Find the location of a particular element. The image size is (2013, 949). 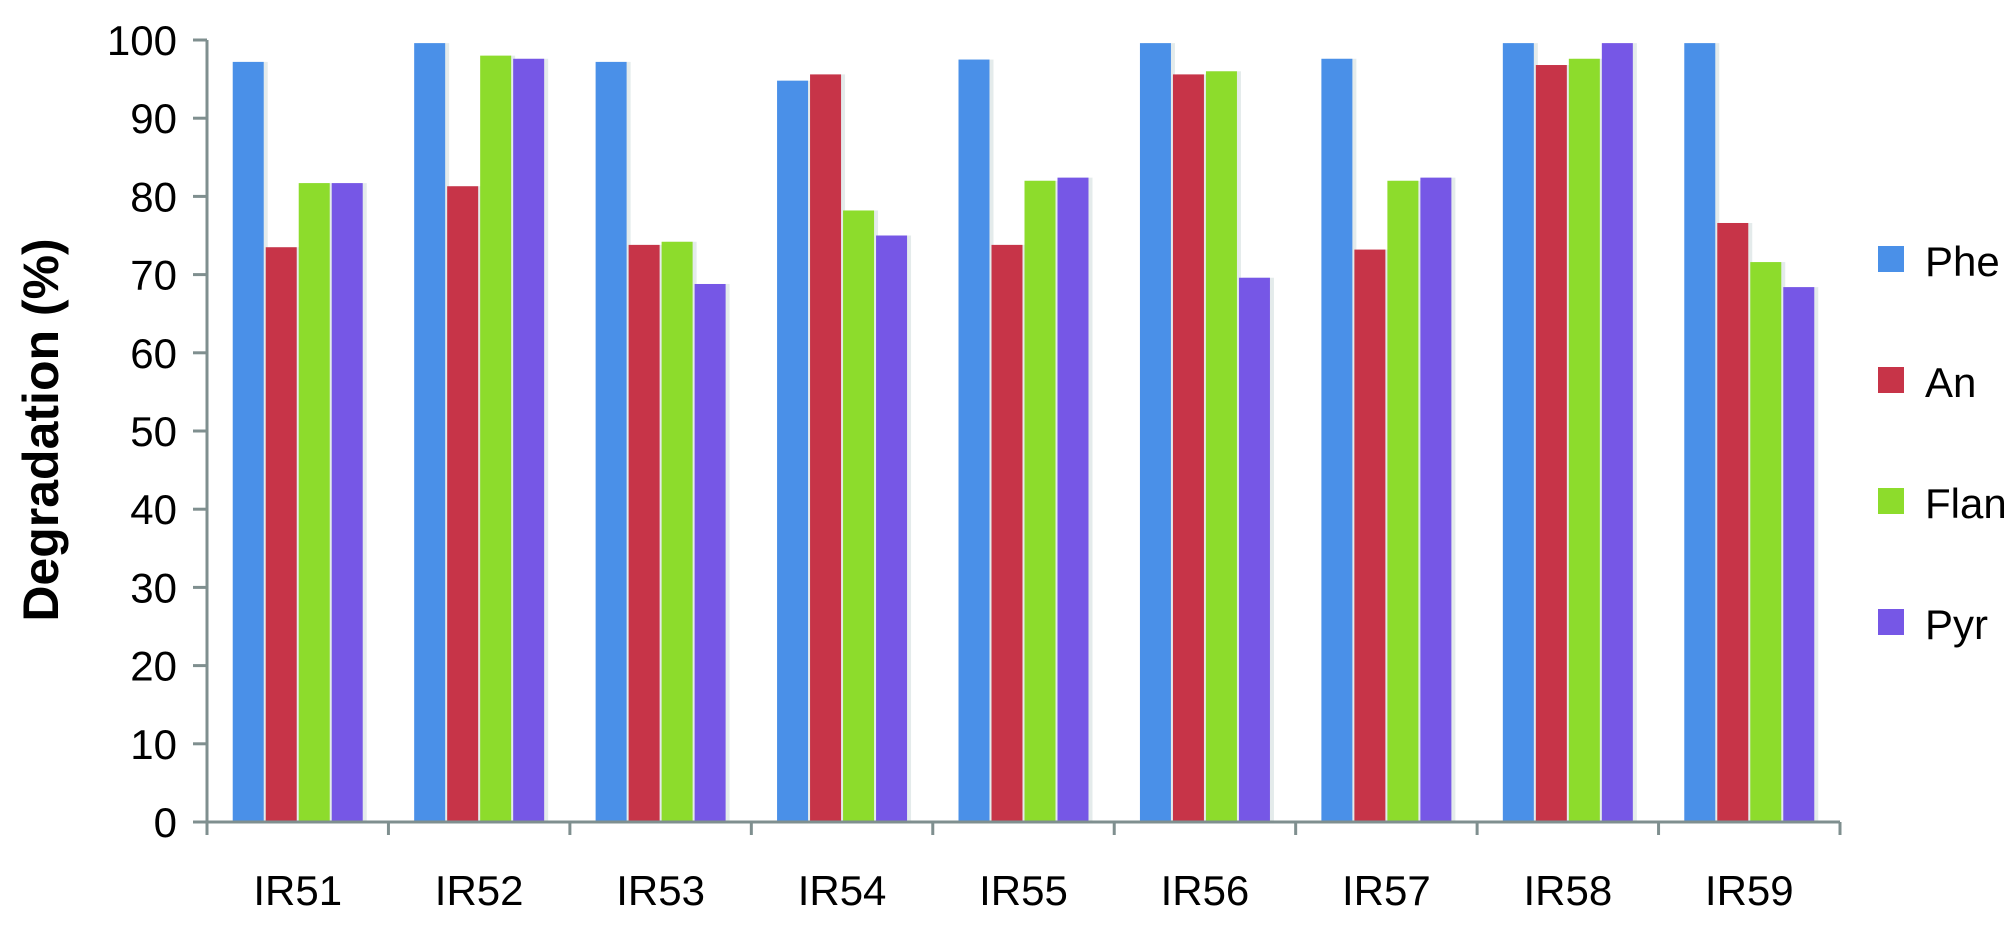

legend-swatch-phe is located at coordinates (1891, 259).